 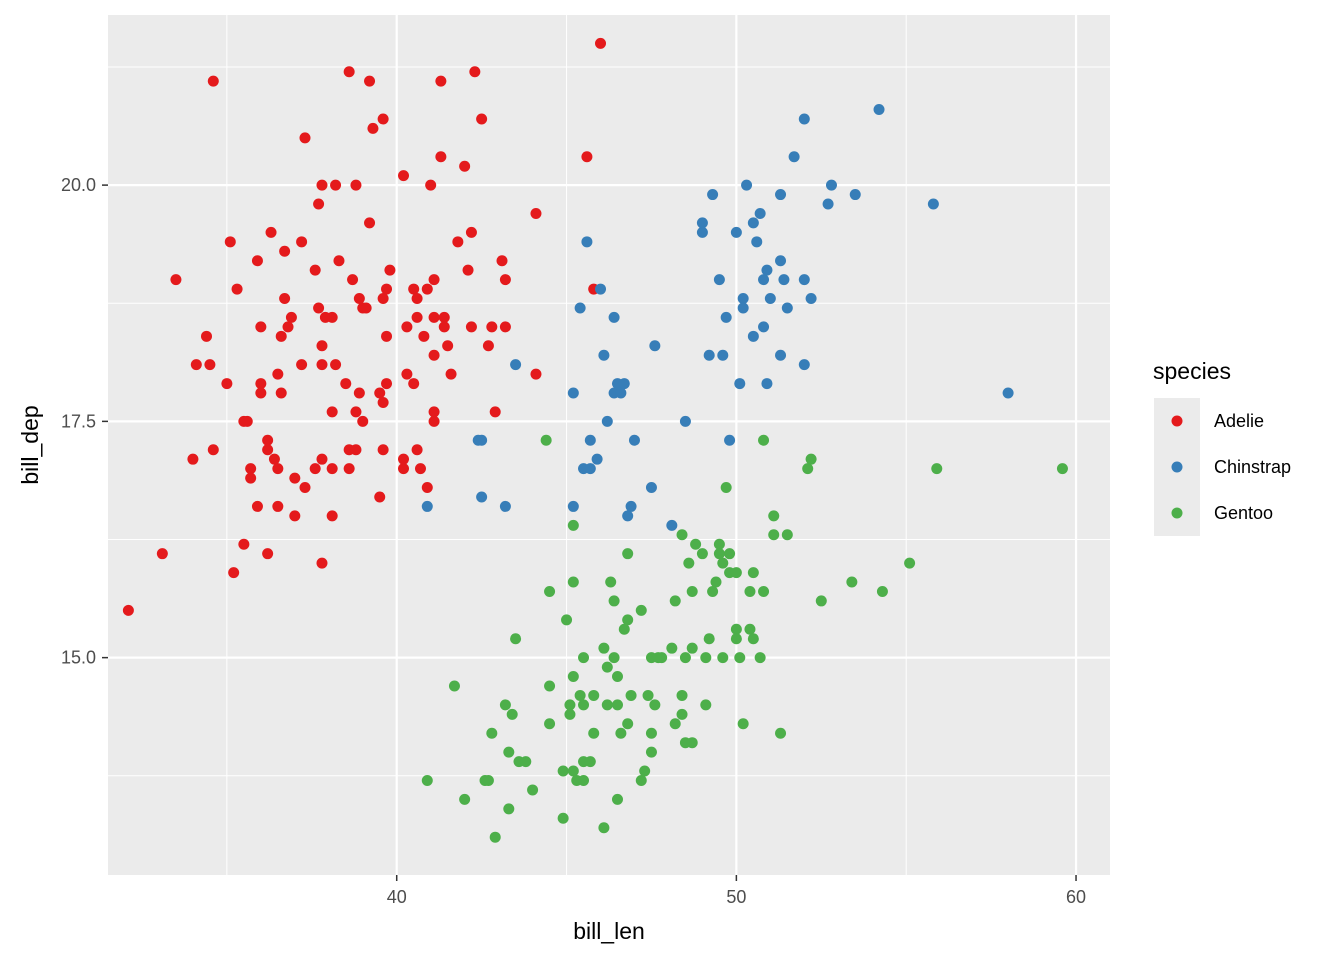 I want to click on y-axis-title: bill_dep, so click(x=30, y=444).